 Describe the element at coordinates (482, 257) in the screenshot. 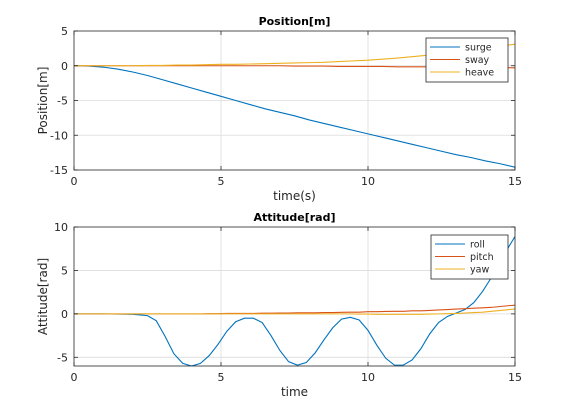

I see `legend-label-pitch: pitch` at that location.